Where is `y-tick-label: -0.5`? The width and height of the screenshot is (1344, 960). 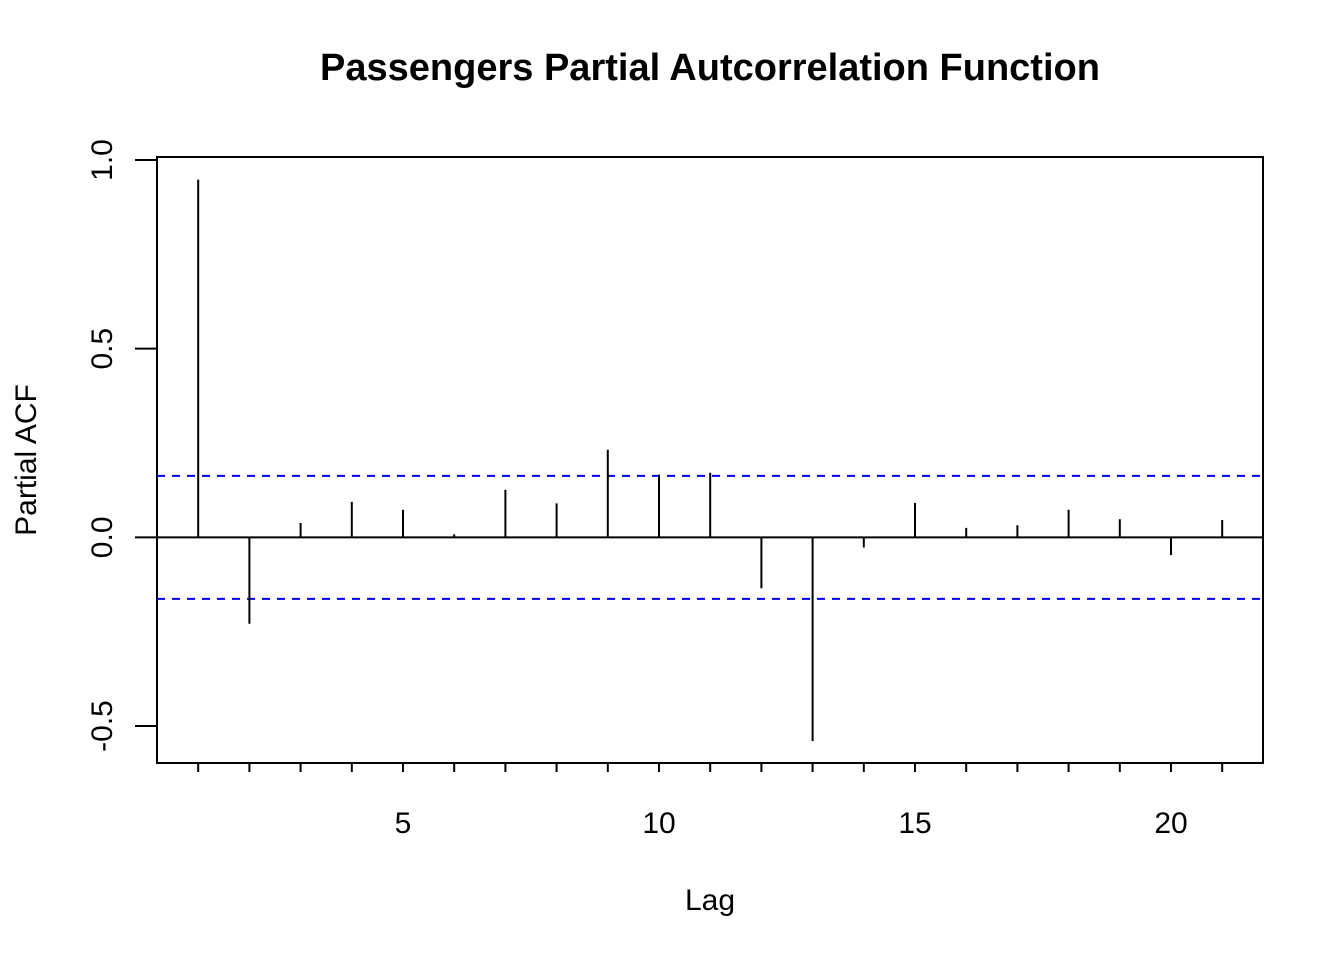 y-tick-label: -0.5 is located at coordinates (102, 726).